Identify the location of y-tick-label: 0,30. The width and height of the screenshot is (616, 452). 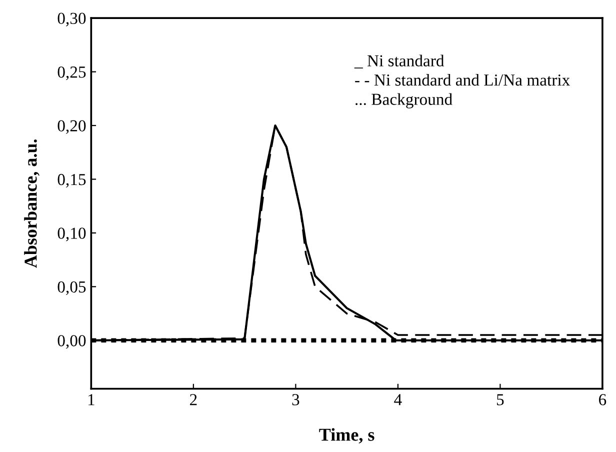
(72, 19).